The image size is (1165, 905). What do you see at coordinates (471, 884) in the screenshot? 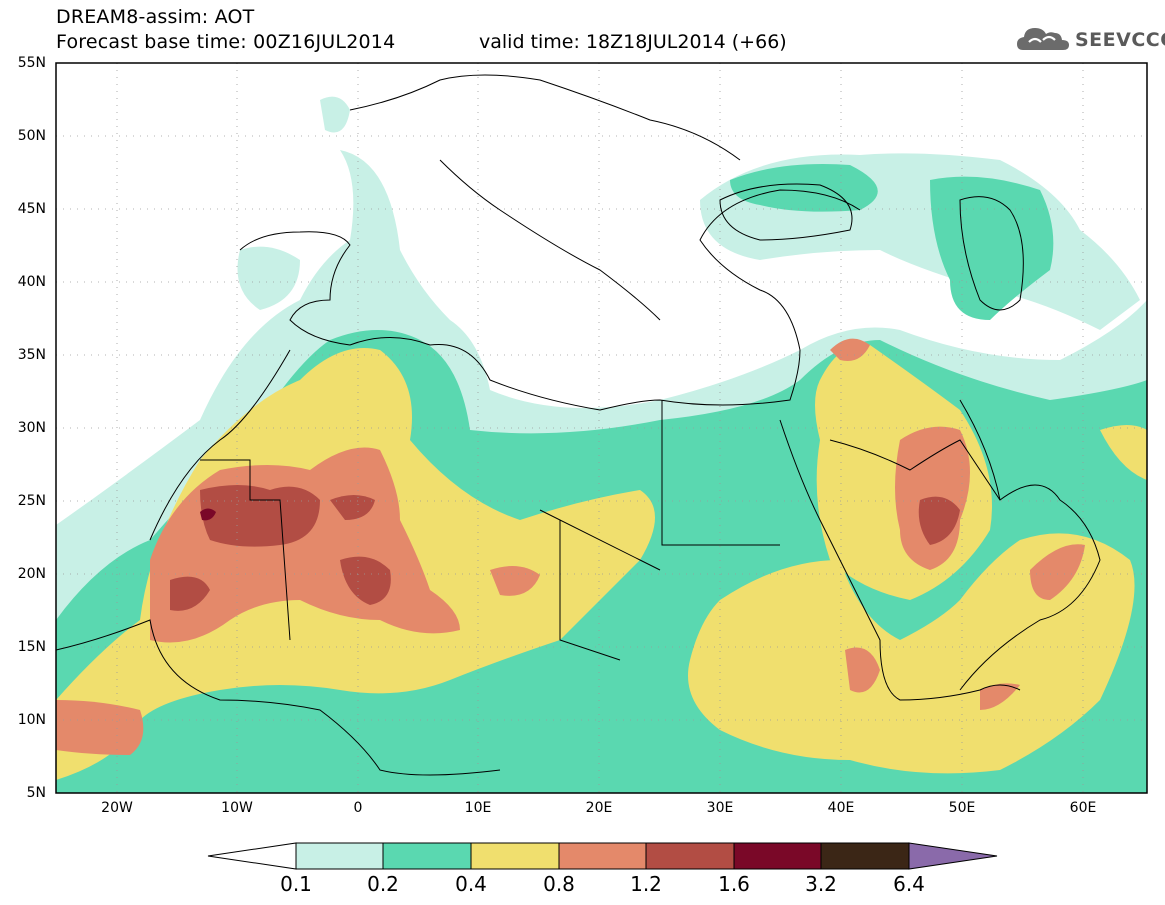
I see `colorbar-label: 0.4` at bounding box center [471, 884].